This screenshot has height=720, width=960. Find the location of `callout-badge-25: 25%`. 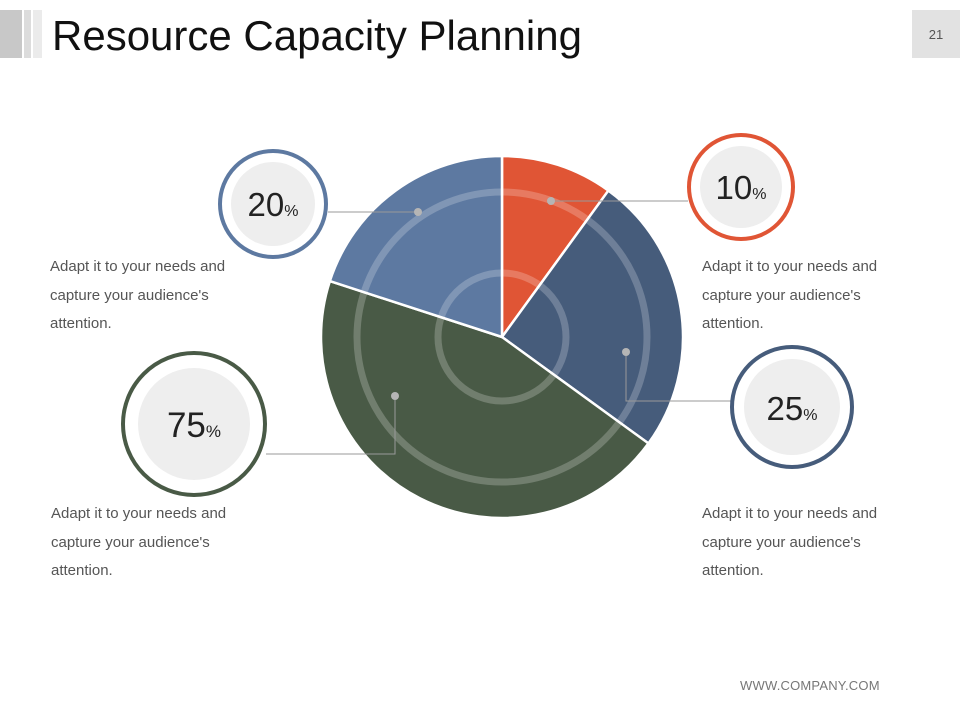

callout-badge-25: 25% is located at coordinates (792, 407).